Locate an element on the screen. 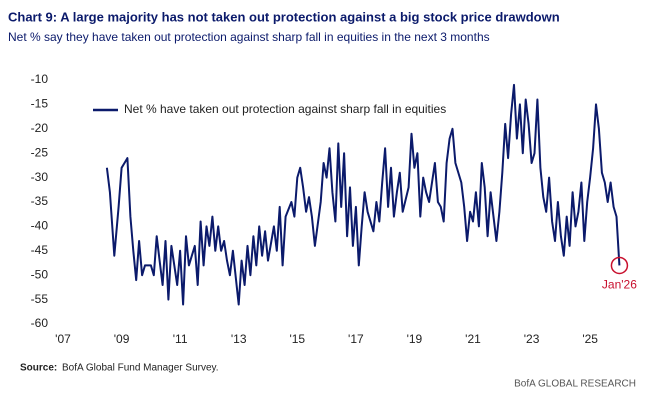 The height and width of the screenshot is (400, 651). source: BofA Global Fund Manager Survey. is located at coordinates (140, 368).